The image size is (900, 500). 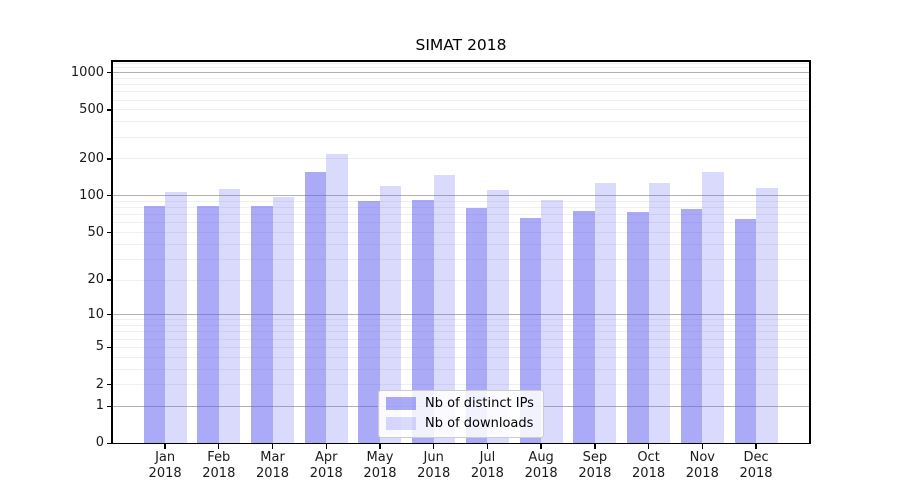 What do you see at coordinates (401, 403) in the screenshot?
I see `legend-swatch-icon` at bounding box center [401, 403].